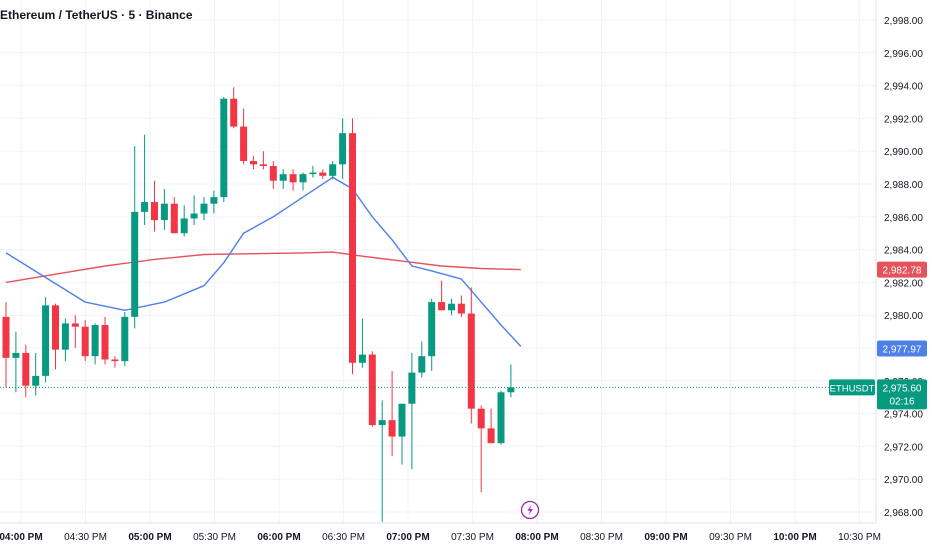 The height and width of the screenshot is (555, 932). I want to click on x-tick-label: 08:00 PM, so click(536, 537).